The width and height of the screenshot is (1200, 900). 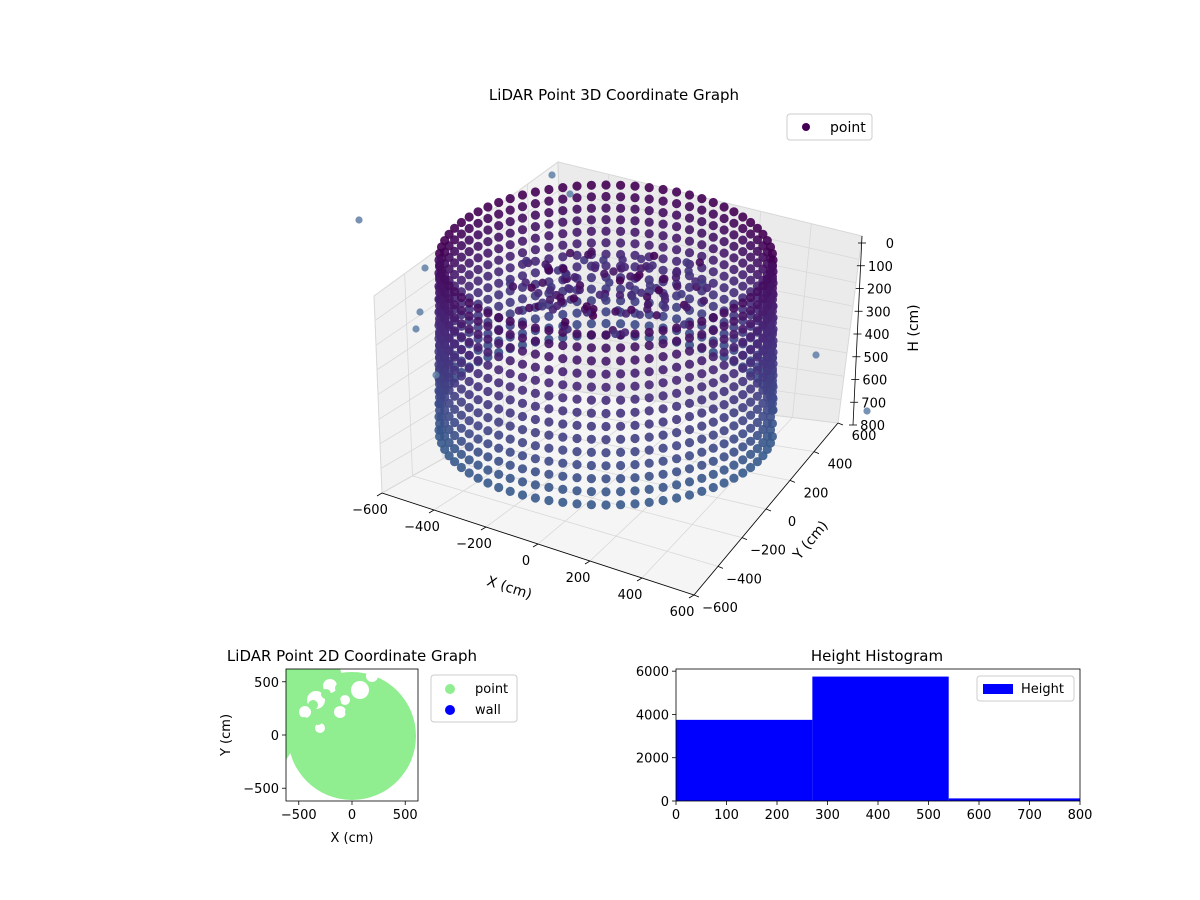 I want to click on legend-label-wall-2d: wall, so click(x=488, y=710).